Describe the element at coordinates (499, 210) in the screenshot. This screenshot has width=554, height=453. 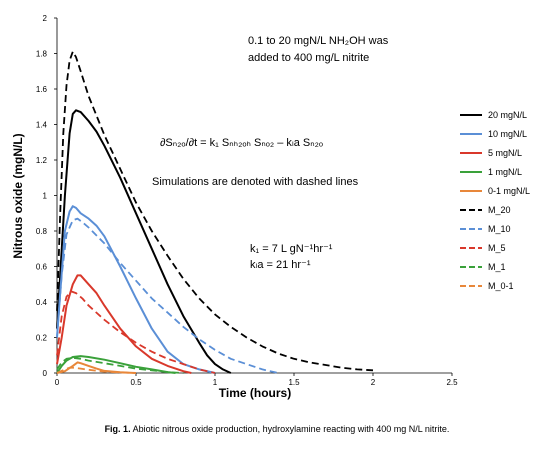
I see `legend-label: M_20` at that location.